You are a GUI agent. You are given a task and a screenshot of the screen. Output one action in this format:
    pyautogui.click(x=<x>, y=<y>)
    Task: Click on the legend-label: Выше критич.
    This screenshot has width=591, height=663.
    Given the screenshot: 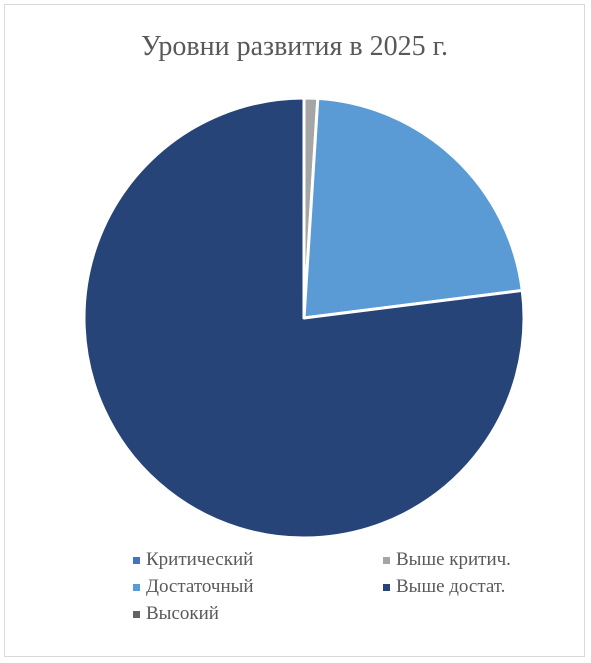 What is the action you would take?
    pyautogui.click(x=453, y=559)
    